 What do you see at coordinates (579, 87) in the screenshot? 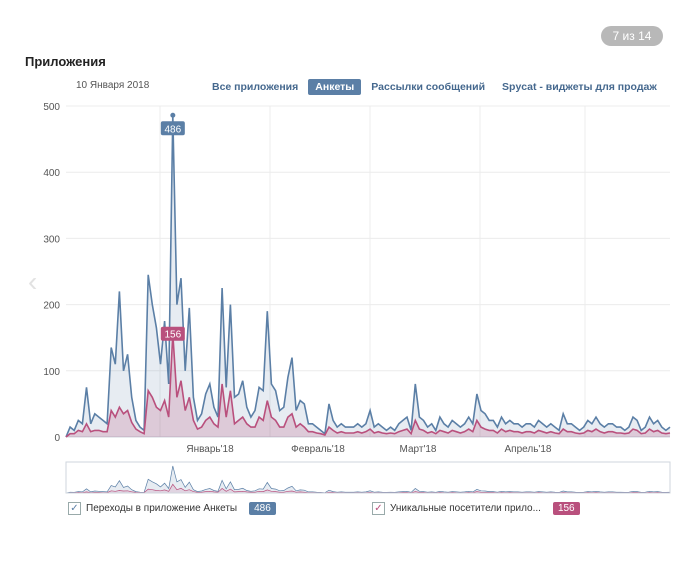
I see `tab-spycat-widgets: Spycat - виджеты для продаж` at bounding box center [579, 87].